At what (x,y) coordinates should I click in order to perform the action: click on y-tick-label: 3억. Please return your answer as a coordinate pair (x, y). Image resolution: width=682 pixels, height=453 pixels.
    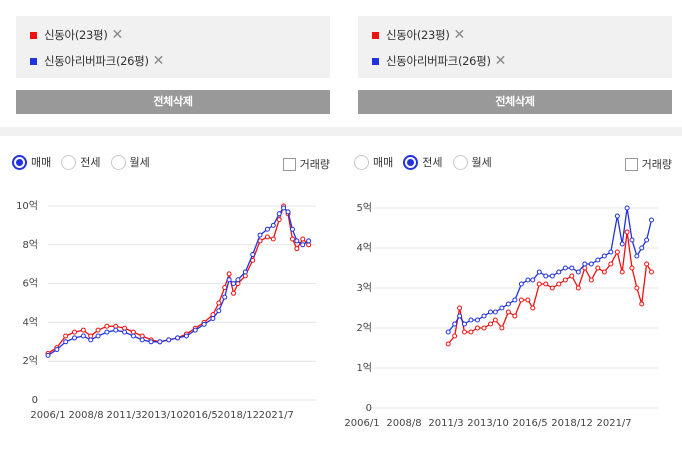
    Looking at the image, I should click on (364, 288).